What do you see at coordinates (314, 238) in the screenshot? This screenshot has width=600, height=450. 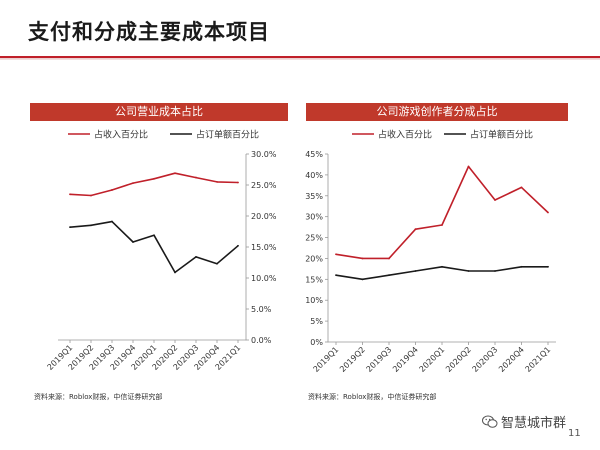 I see `y-tick-label: 25%` at bounding box center [314, 238].